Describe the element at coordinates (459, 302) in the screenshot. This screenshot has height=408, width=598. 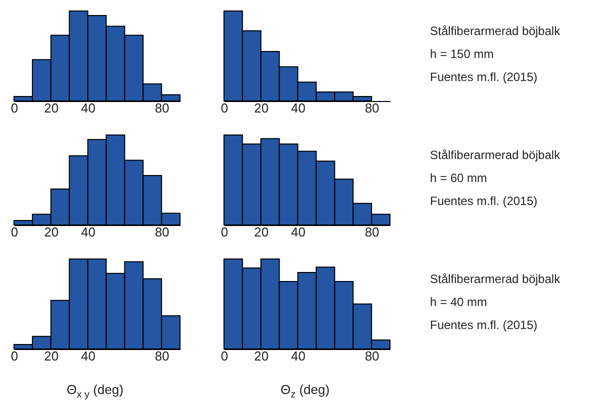
I see `text: h = 40 mm` at that location.